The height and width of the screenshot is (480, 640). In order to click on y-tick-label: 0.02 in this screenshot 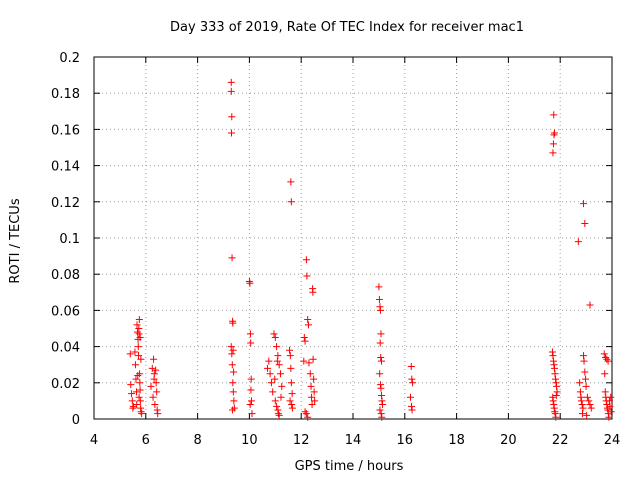, I will do `click(65, 384)`.